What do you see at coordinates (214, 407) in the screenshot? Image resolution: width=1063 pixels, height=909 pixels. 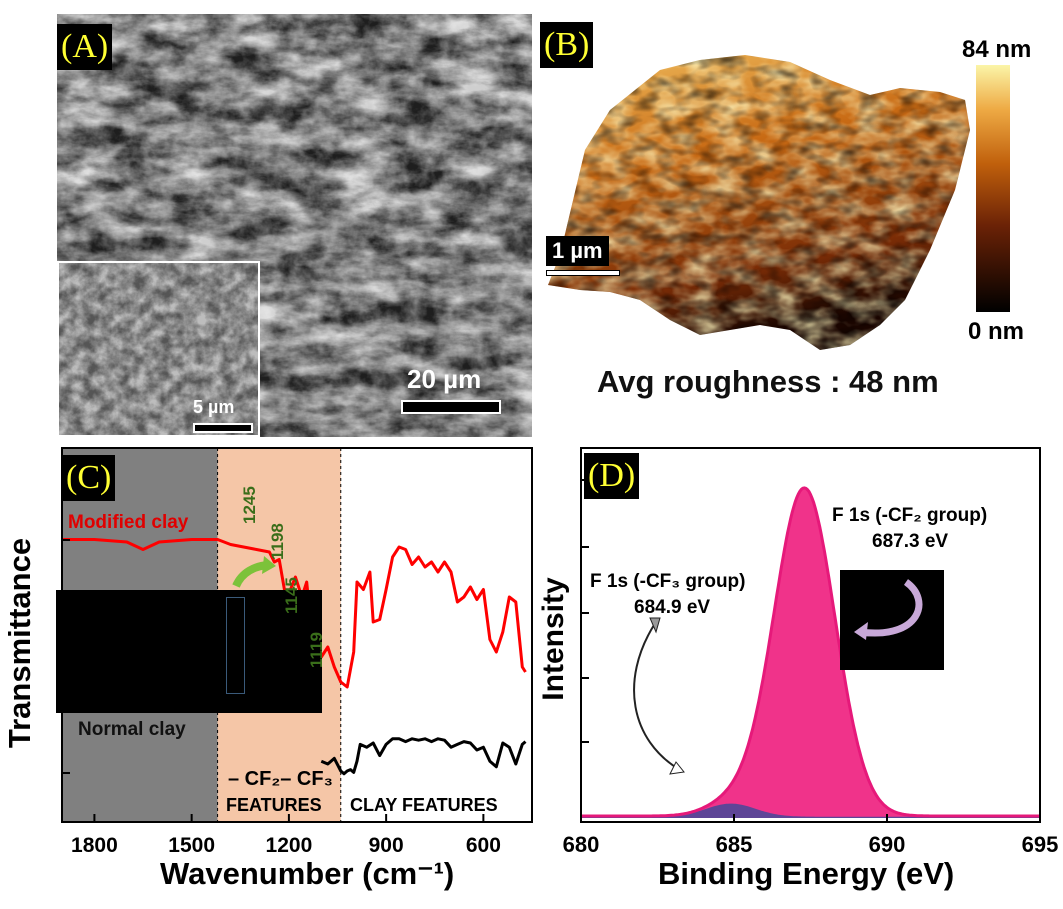 I see `inset-scale-bar-label: 5 µm` at bounding box center [214, 407].